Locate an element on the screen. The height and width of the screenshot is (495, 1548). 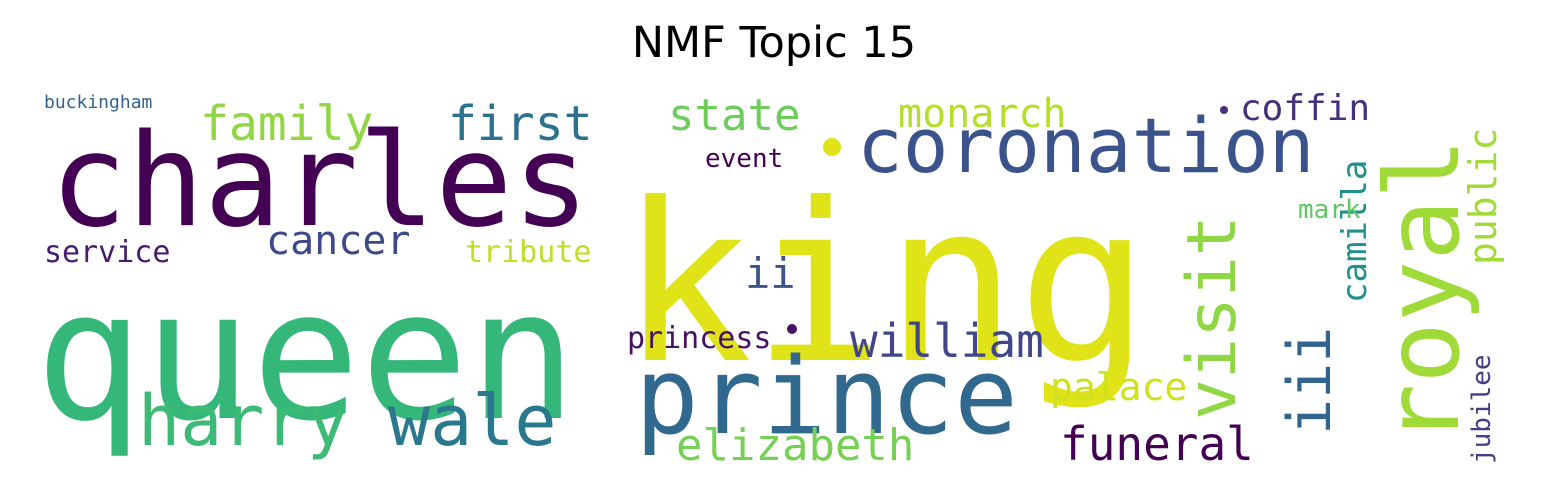
cloud-word-charles: charles is located at coordinates (319, 181).